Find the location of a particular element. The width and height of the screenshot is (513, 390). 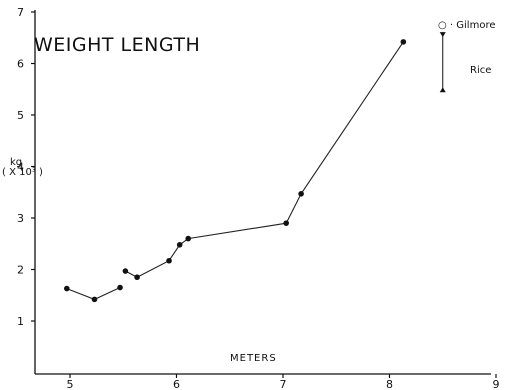

legend-gilmore-label: ○ · Gilmore is located at coordinates (467, 25).